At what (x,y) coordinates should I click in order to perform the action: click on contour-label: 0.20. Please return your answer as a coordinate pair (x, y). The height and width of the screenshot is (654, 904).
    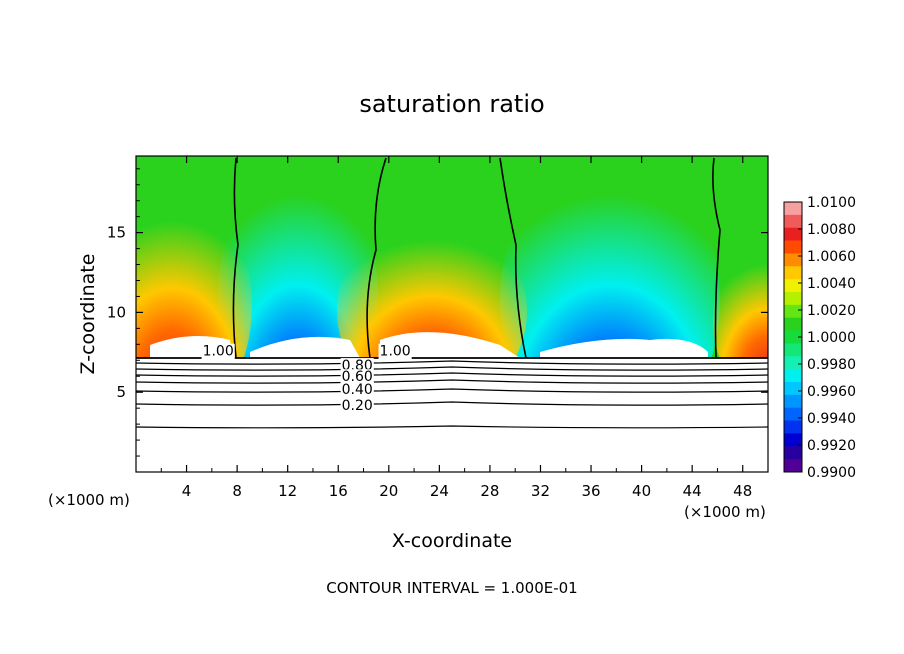
    Looking at the image, I should click on (357, 406).